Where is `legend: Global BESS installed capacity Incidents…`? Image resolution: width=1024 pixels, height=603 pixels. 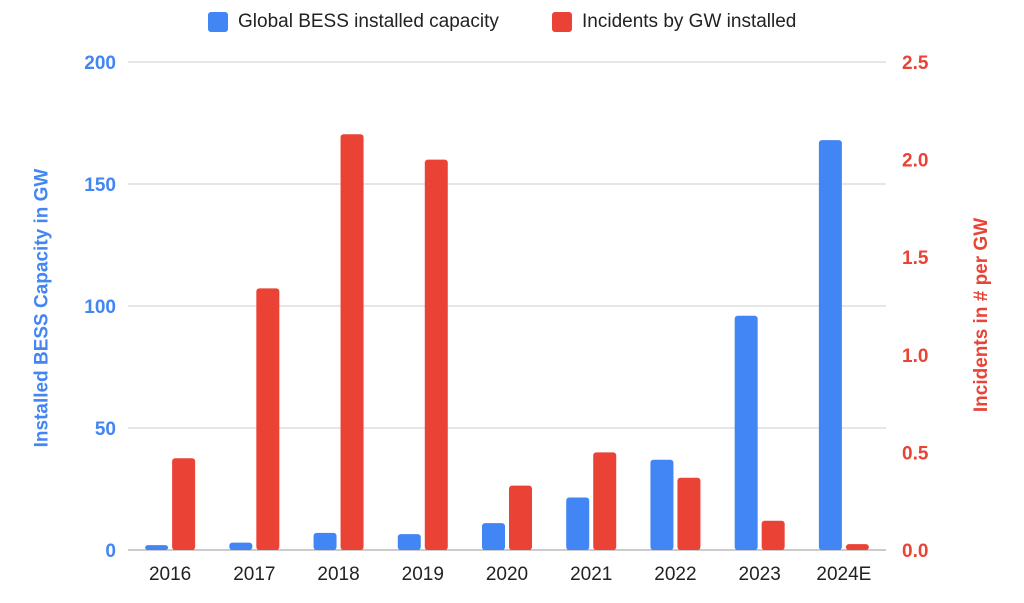 legend: Global BESS installed capacity Incidents… is located at coordinates (512, 22).